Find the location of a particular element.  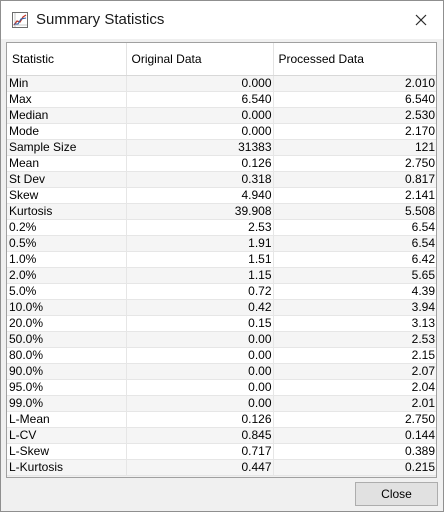

table-row: Skew 4.940 2.141 is located at coordinates (221, 195).